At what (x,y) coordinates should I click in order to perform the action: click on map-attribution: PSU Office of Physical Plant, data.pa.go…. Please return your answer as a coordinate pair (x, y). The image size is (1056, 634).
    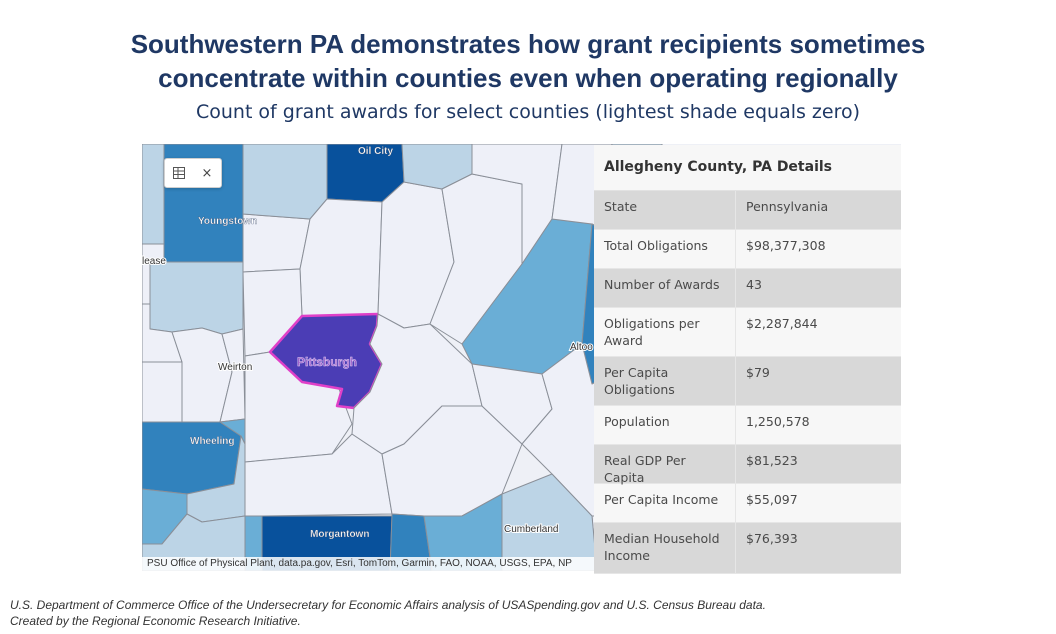
    Looking at the image, I should click on (368, 564).